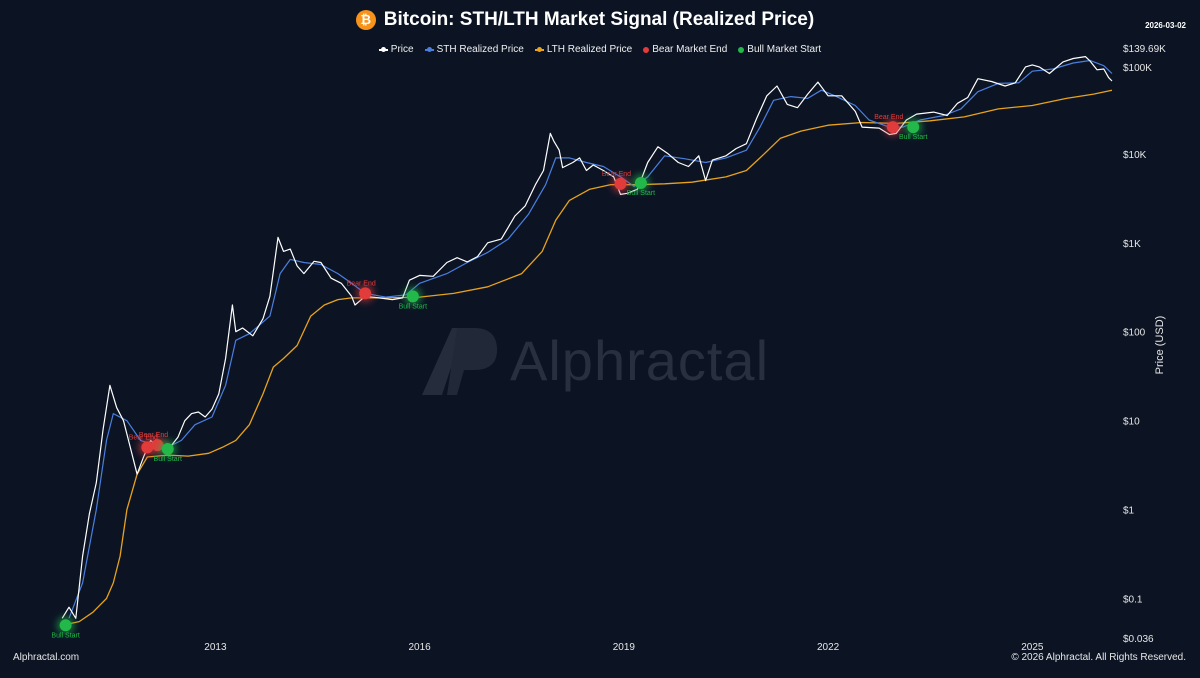  Describe the element at coordinates (420, 647) in the screenshot. I see `x-tick-label: 2016` at that location.